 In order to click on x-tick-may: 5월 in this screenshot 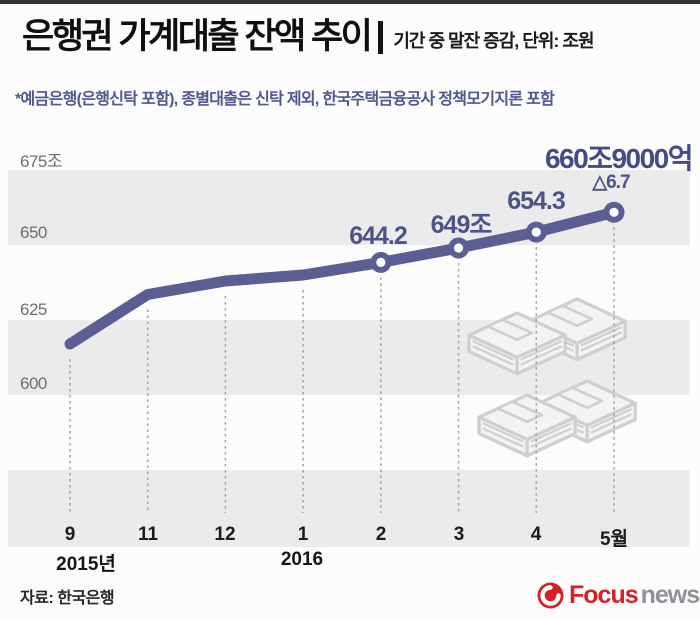, I will do `click(614, 539)`.